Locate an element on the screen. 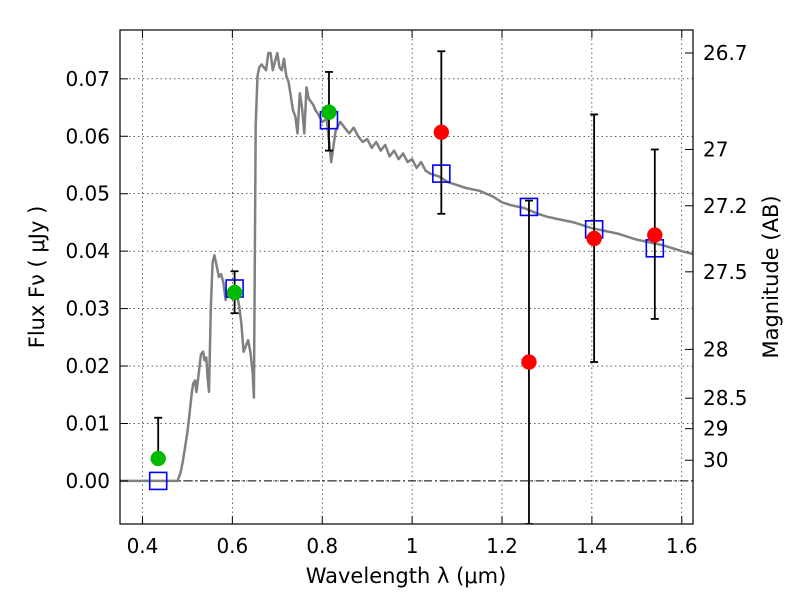  y-tick-label: 0.06 is located at coordinates (87, 136).